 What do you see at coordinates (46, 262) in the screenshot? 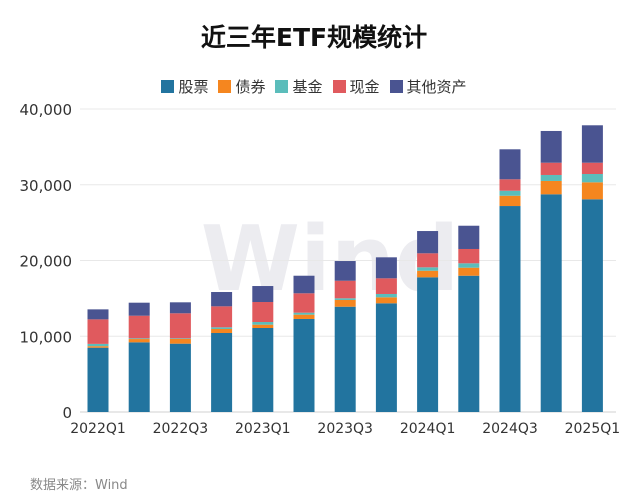
I see `y-tick-label: 20,000` at bounding box center [46, 262].